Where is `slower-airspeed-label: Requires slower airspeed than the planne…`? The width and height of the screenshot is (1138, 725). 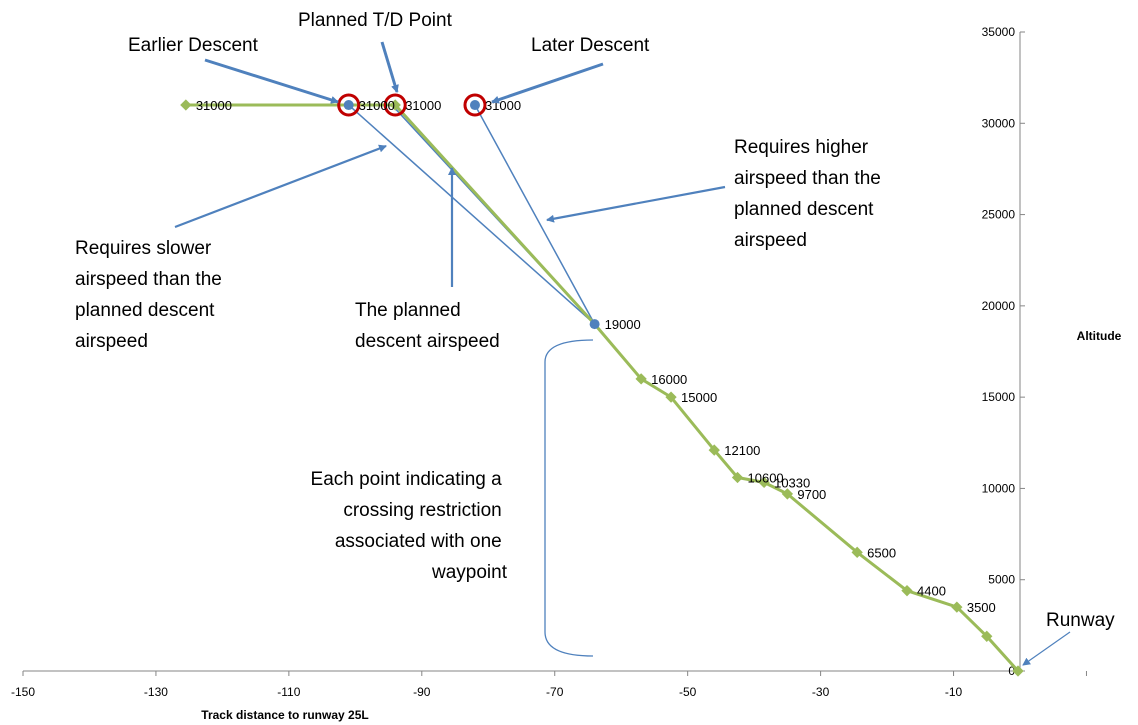
slower-airspeed-label: Requires slower airspeed than the planne… is located at coordinates (151, 295).